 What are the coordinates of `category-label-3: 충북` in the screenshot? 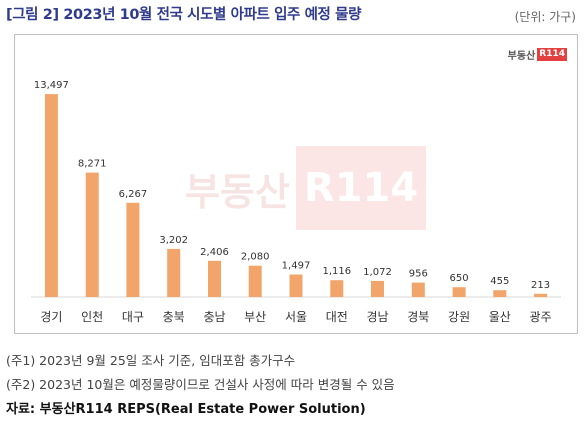 It's located at (174, 317).